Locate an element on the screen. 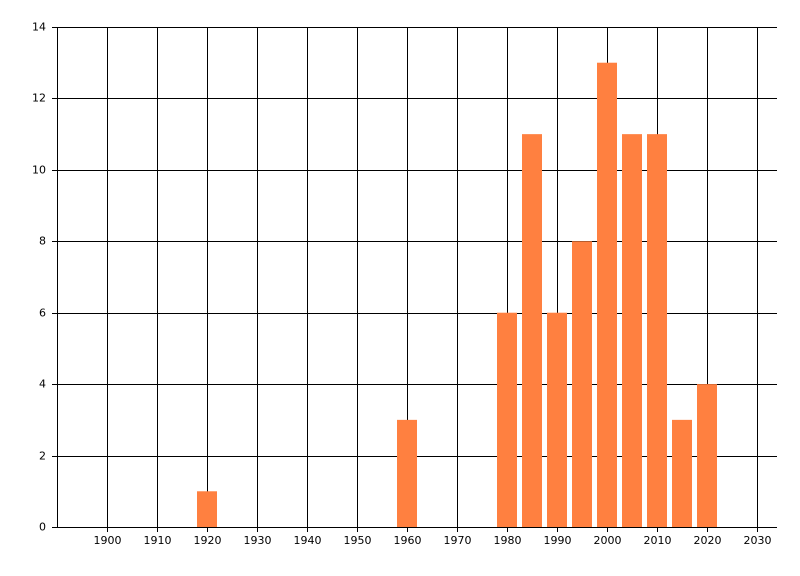  x-tick-label: 1910 is located at coordinates (158, 540).